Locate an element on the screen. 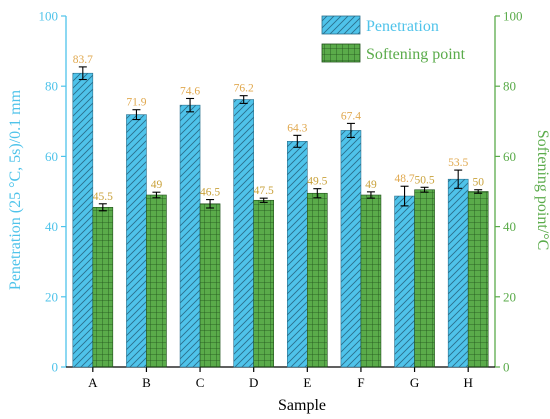 The height and width of the screenshot is (419, 550). legend: Penetration Softening point is located at coordinates (393, 39).